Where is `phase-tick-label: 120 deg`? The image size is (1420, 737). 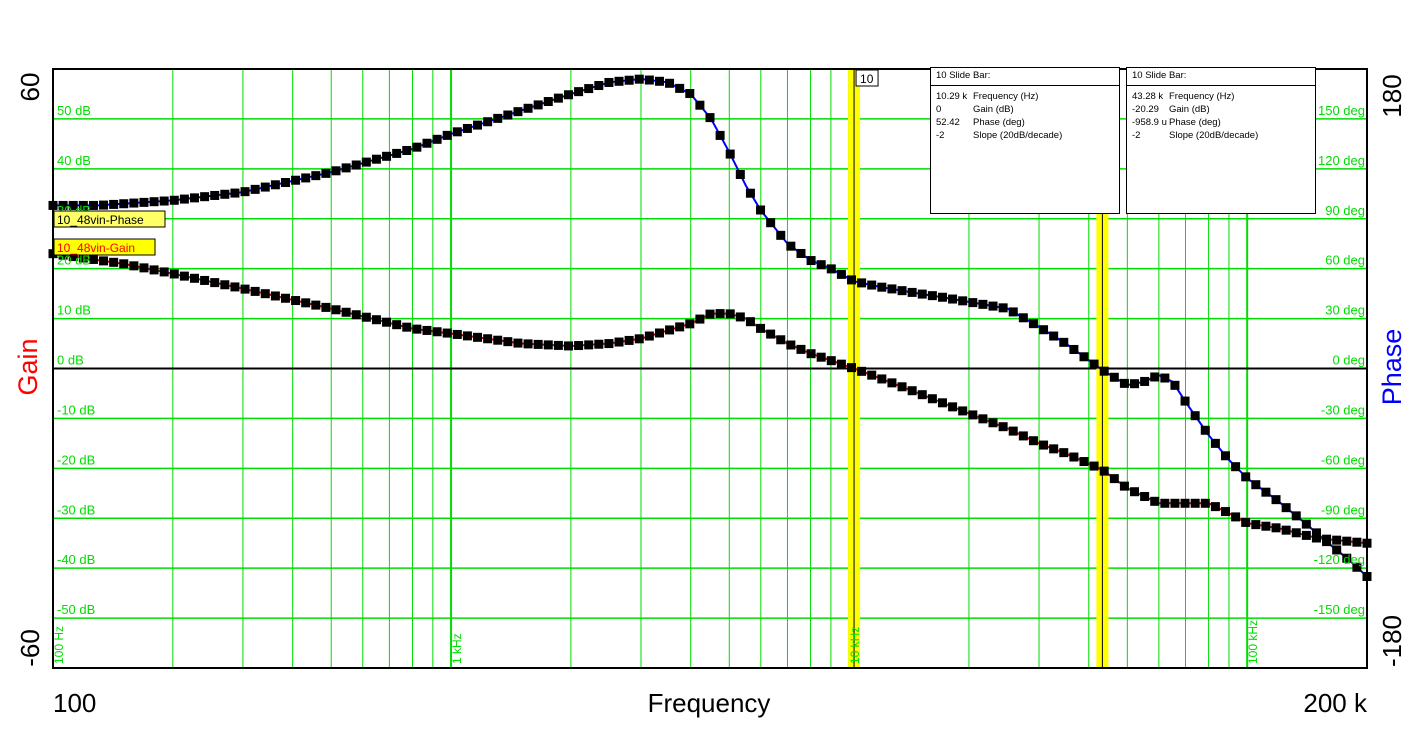 phase-tick-label: 120 deg is located at coordinates (1341, 160).